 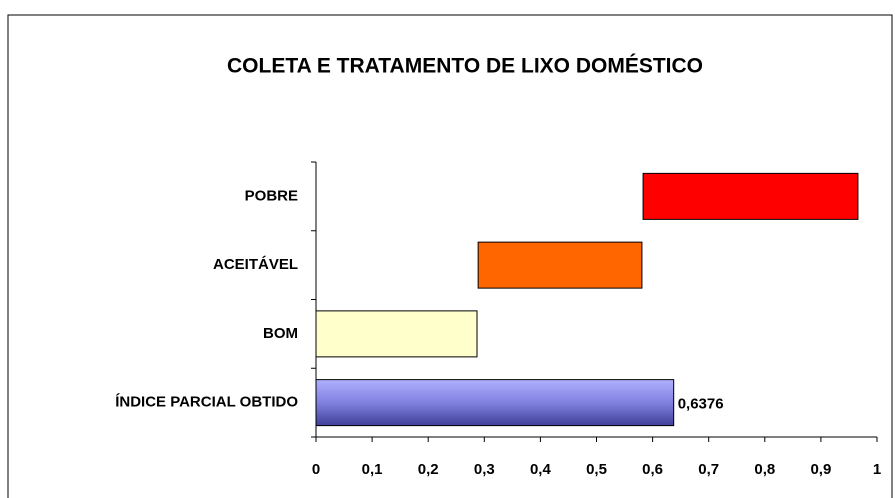 I want to click on x-tick-label: 0,1, so click(x=372, y=469).